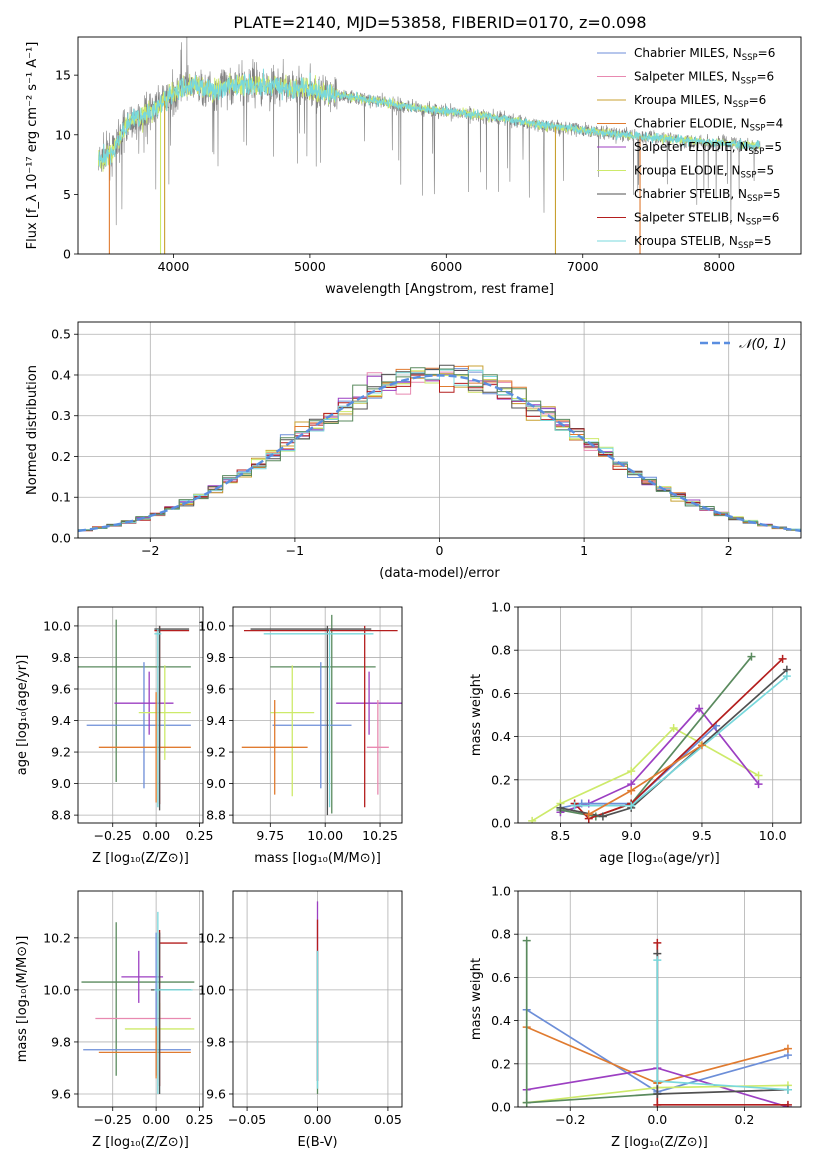  Describe the element at coordinates (440, 550) in the screenshot. I see `x-tick-label: 0` at that location.